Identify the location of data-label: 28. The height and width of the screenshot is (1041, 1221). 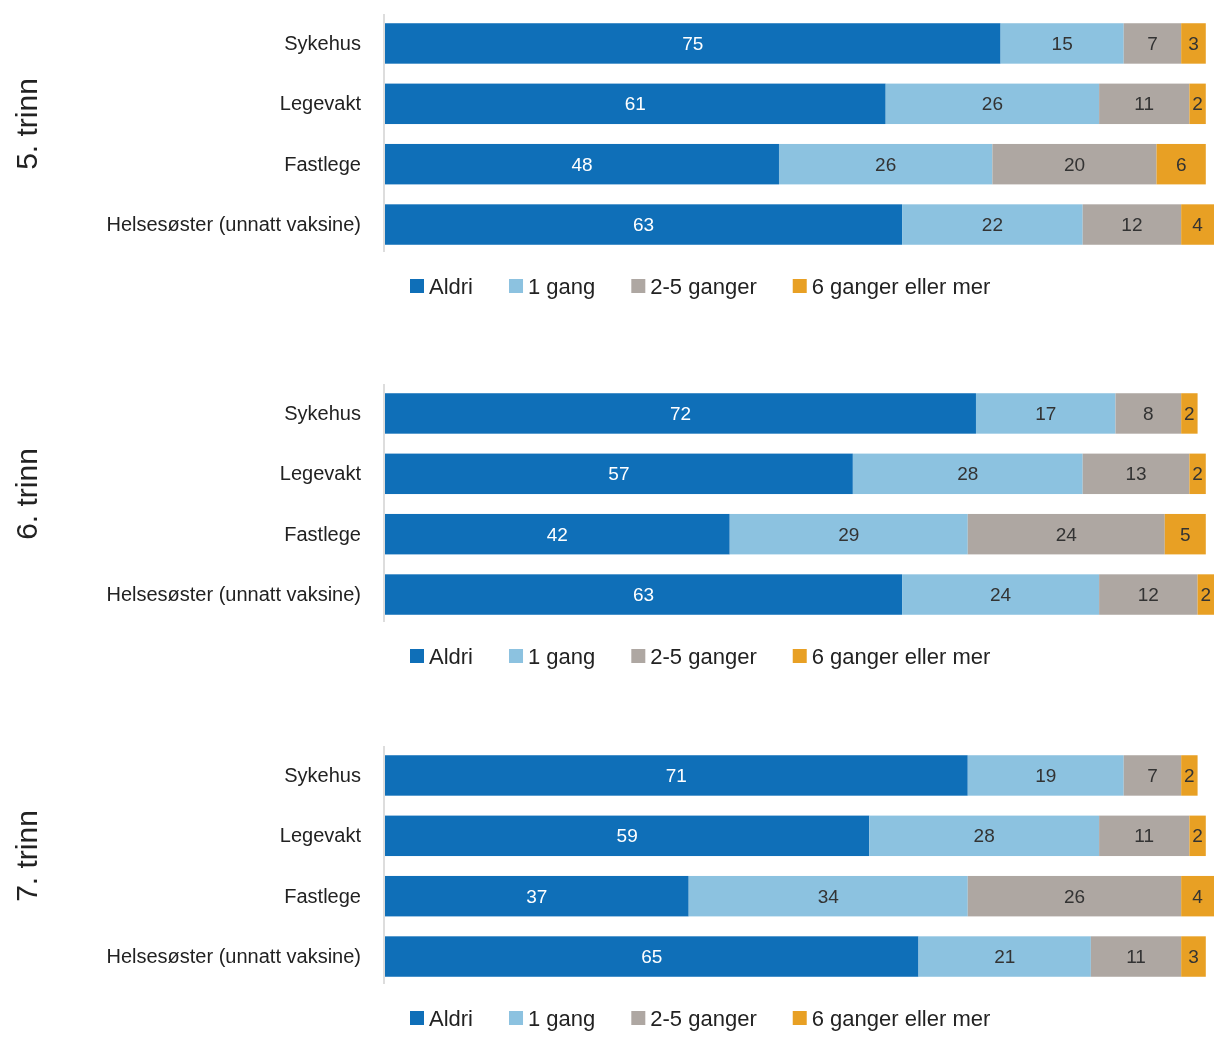
(968, 474).